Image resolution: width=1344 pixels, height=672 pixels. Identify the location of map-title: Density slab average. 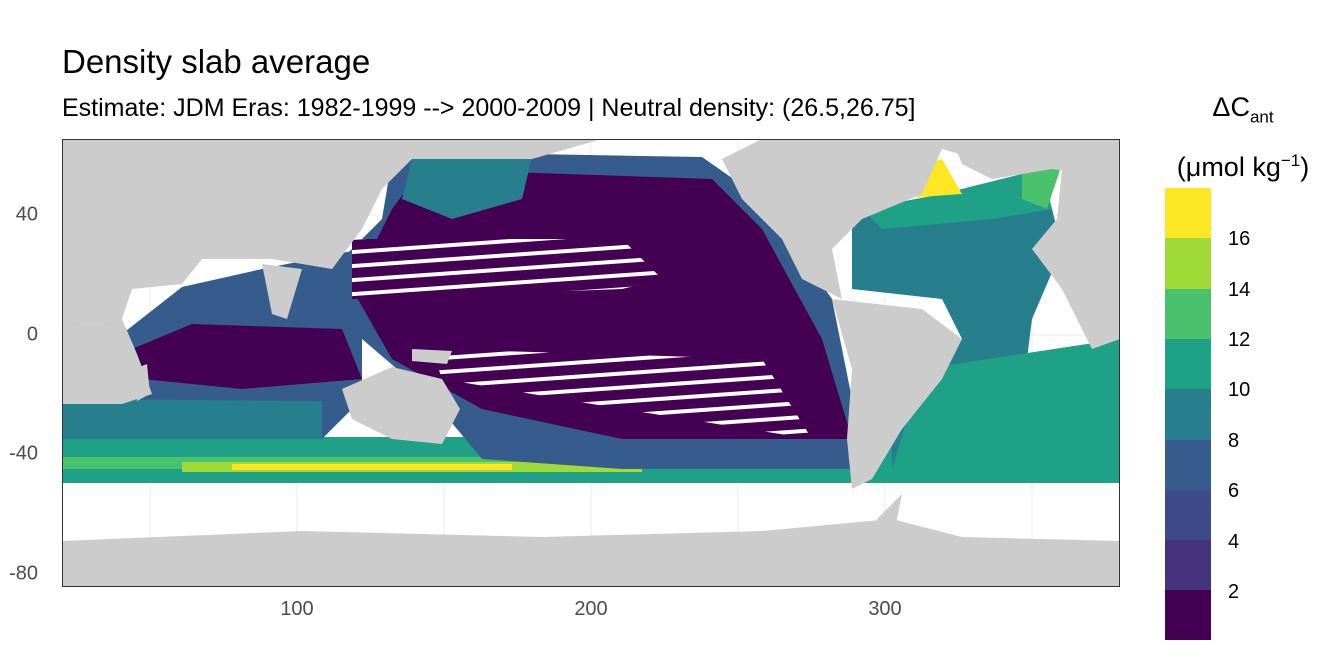
(216, 61).